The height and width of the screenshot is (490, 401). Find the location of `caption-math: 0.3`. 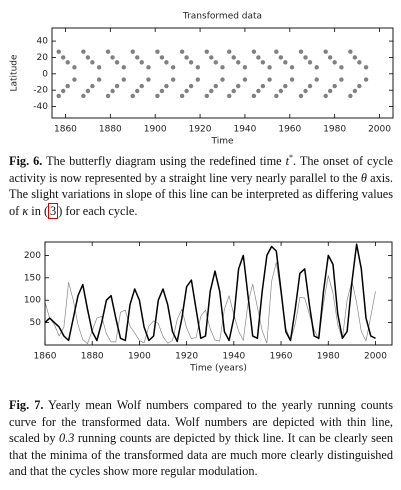

caption-math: 0.3 is located at coordinates (66, 438).